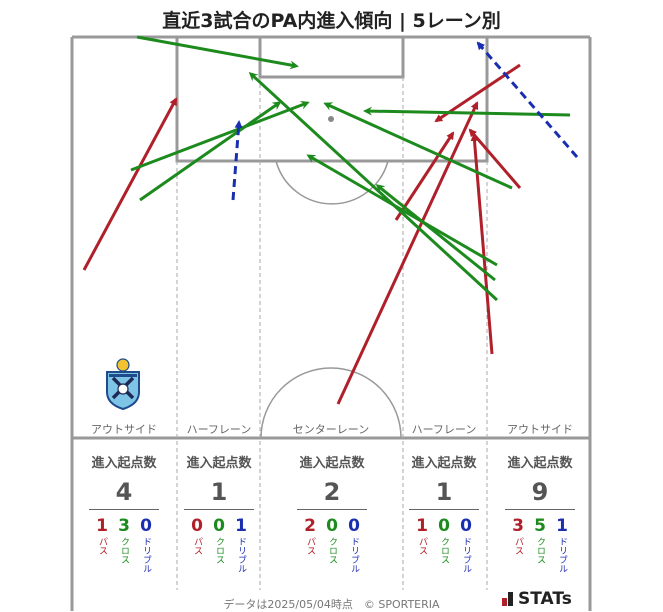 This screenshot has height=612, width=663. I want to click on pass-count: 3, so click(518, 526).